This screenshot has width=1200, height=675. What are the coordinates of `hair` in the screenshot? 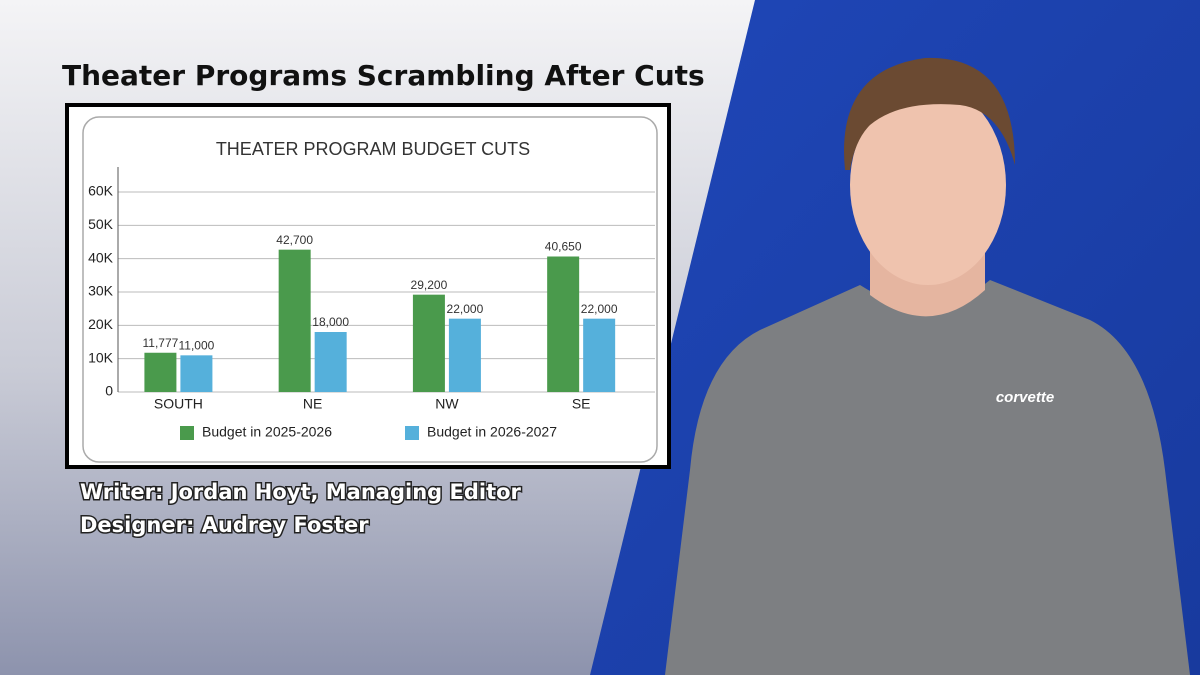 It's located at (929, 114).